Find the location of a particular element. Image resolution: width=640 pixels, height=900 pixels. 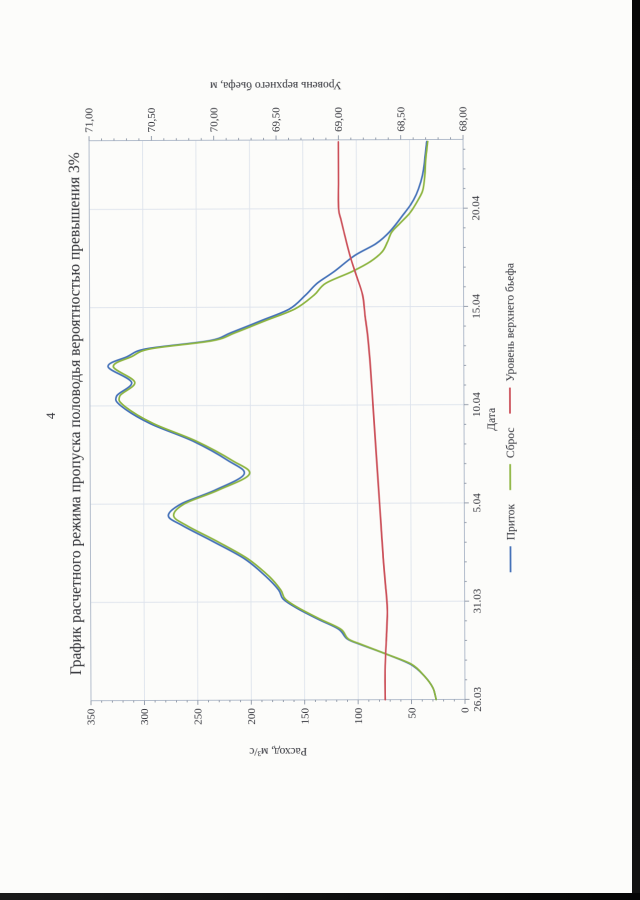

y-left-tick-label: 100 is located at coordinates (359, 715).